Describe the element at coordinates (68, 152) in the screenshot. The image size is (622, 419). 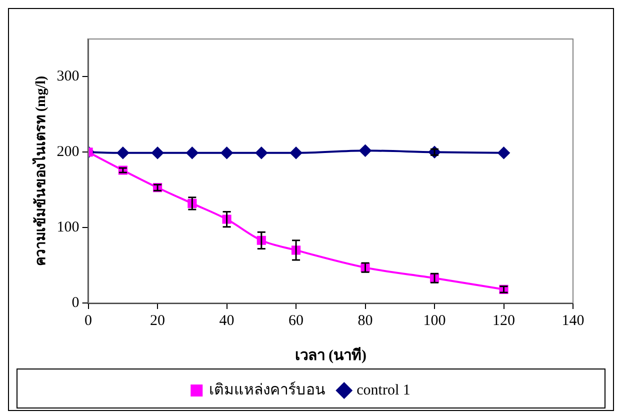
I see `y-tick-label: 200` at that location.